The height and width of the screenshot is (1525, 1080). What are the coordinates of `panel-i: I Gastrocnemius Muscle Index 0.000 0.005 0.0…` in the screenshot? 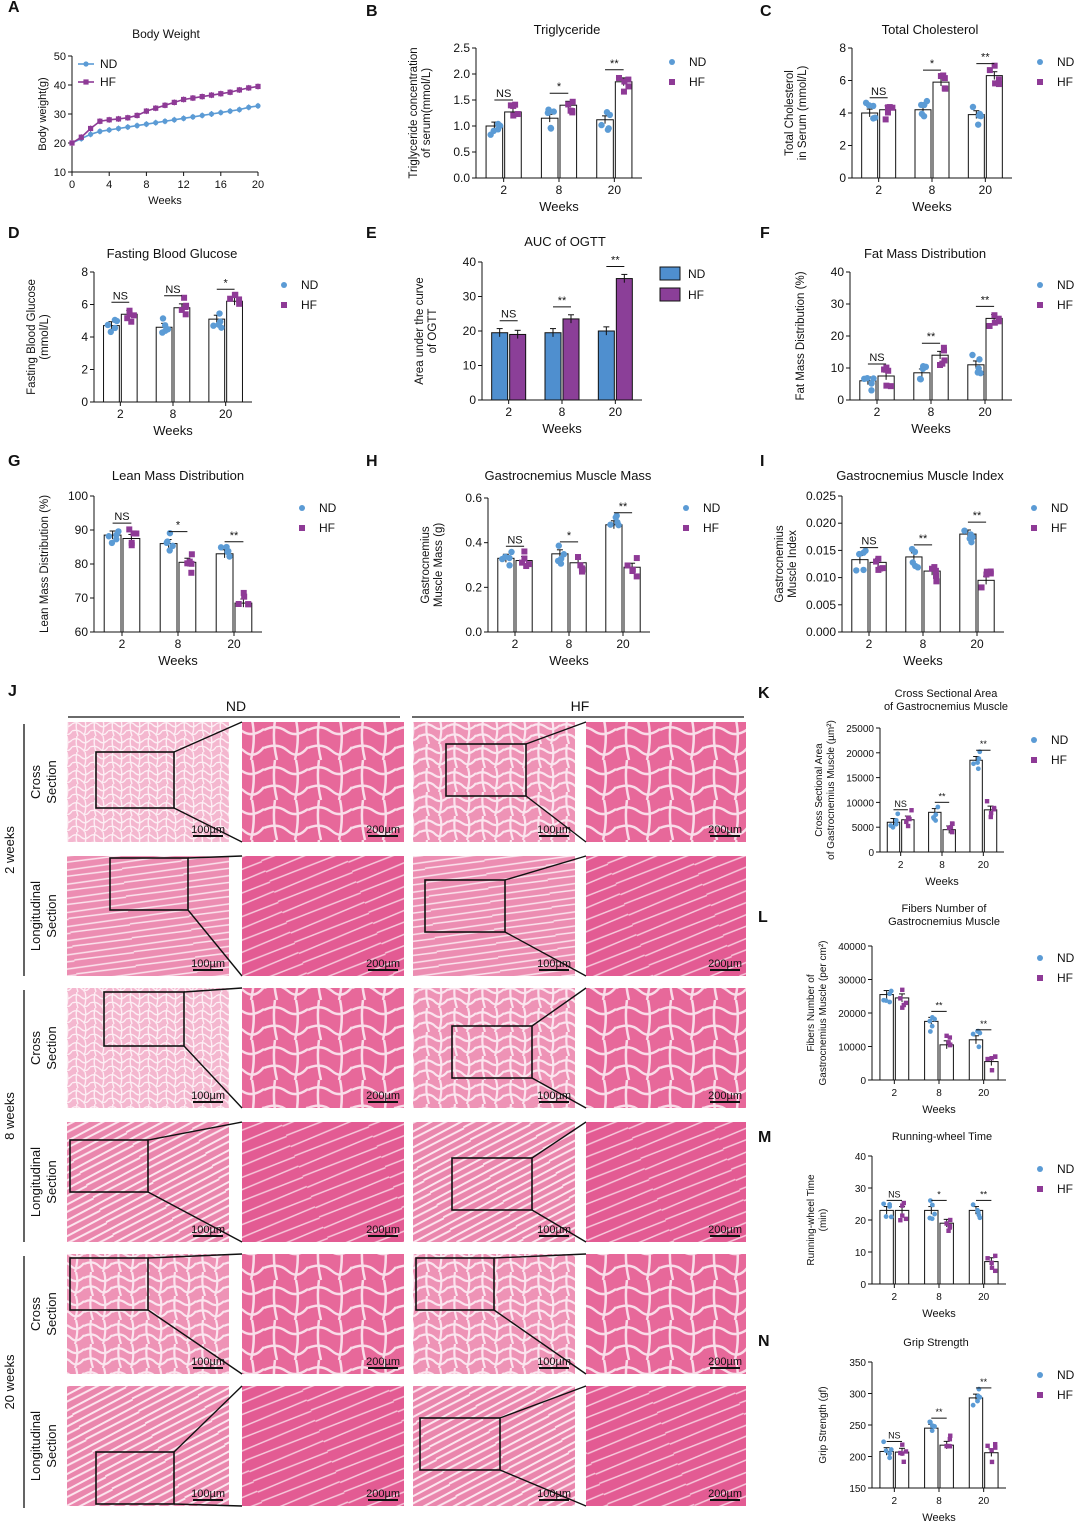 It's located at (914, 560).